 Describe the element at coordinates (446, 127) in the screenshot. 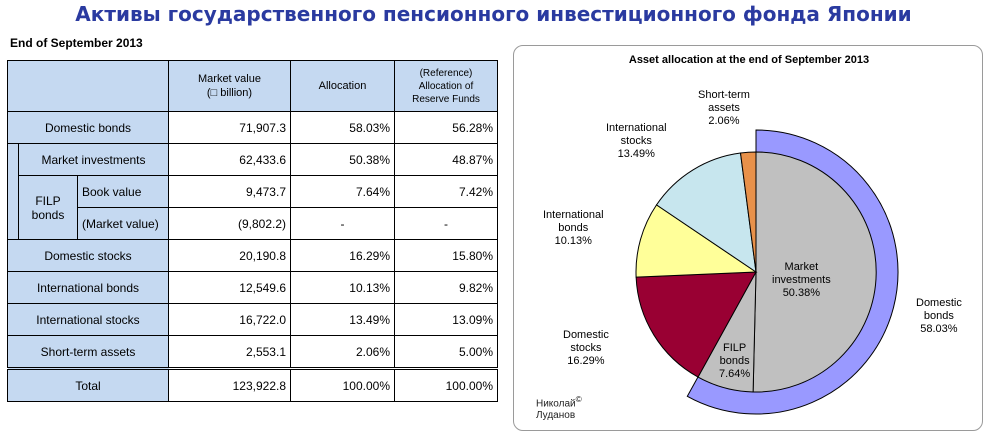

I see `reference-cell: 56.28%` at that location.